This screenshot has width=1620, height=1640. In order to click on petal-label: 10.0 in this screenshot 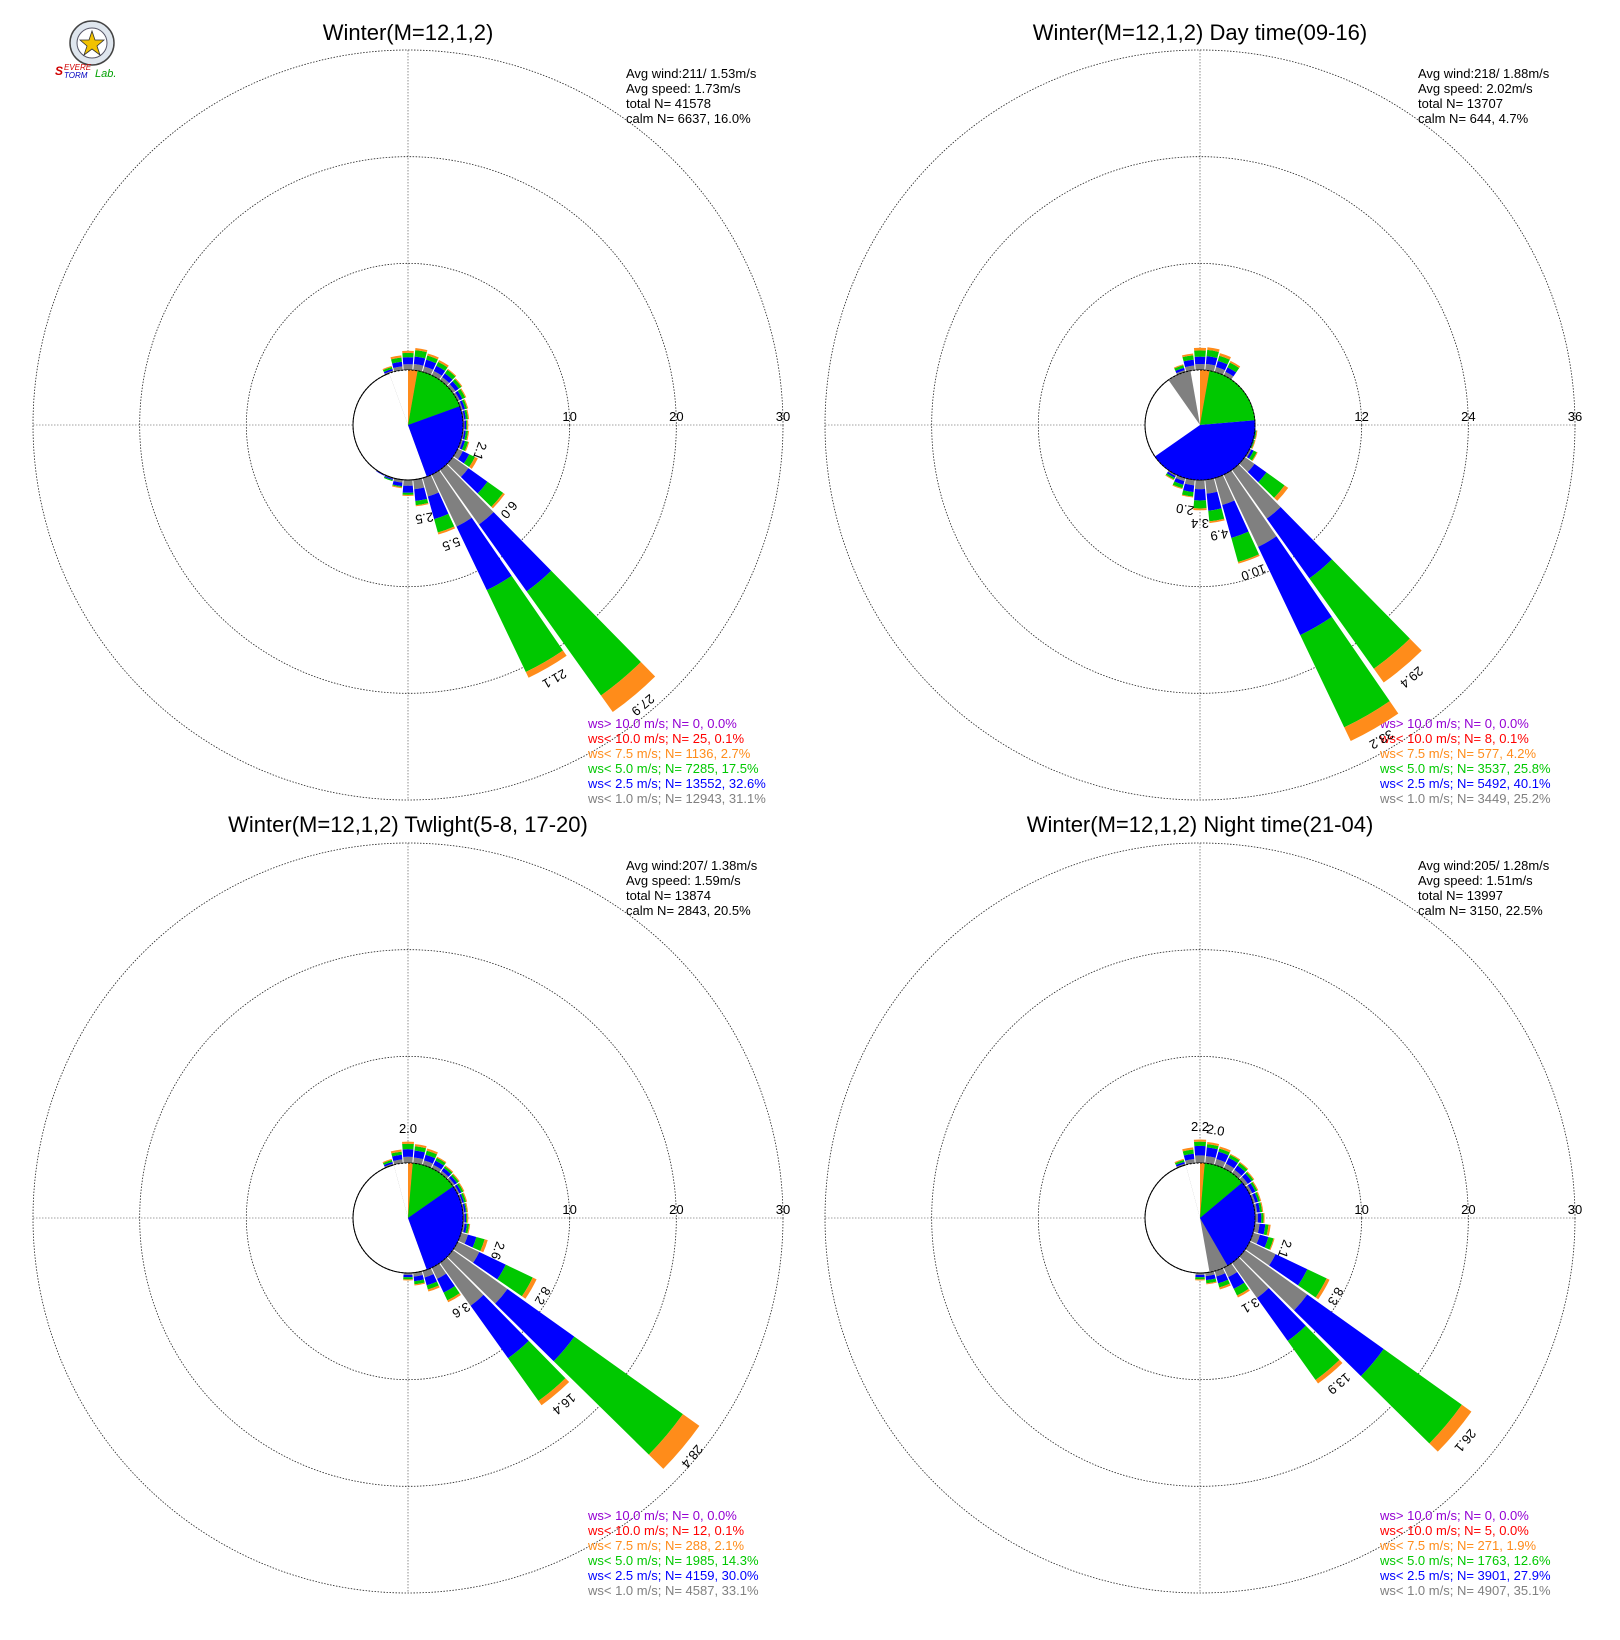, I will do `click(1253, 572)`.